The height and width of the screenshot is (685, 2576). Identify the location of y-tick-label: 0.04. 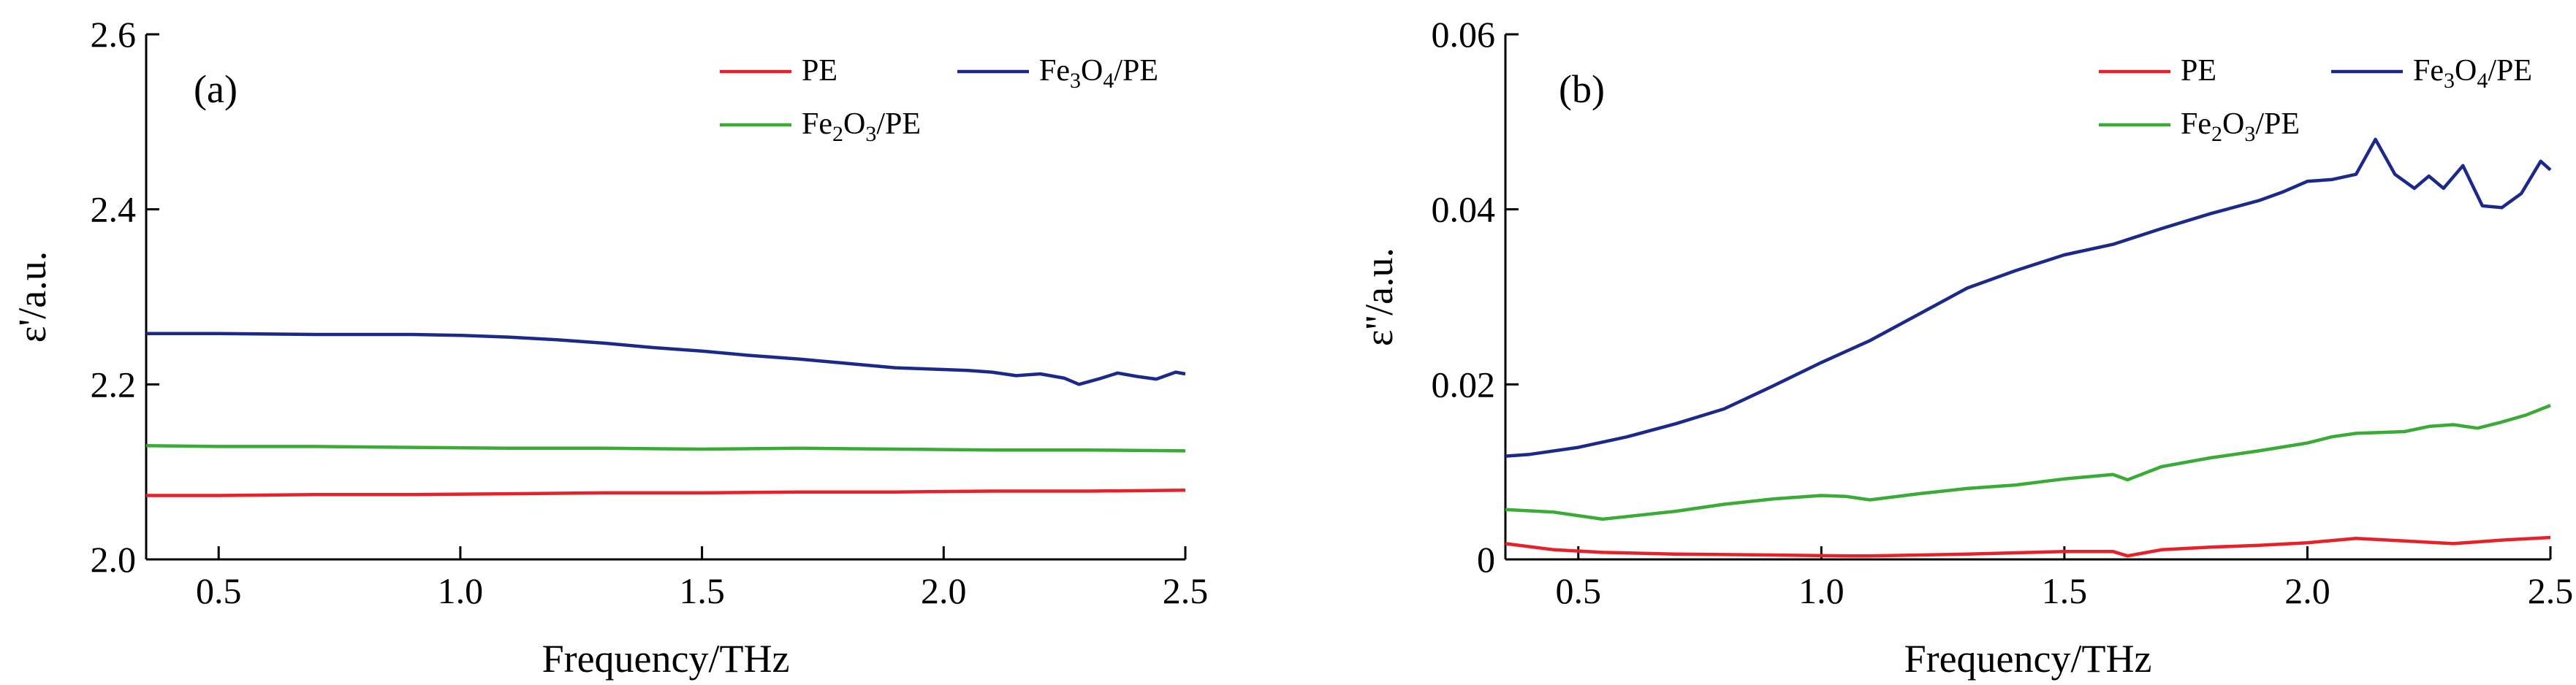
(1464, 210).